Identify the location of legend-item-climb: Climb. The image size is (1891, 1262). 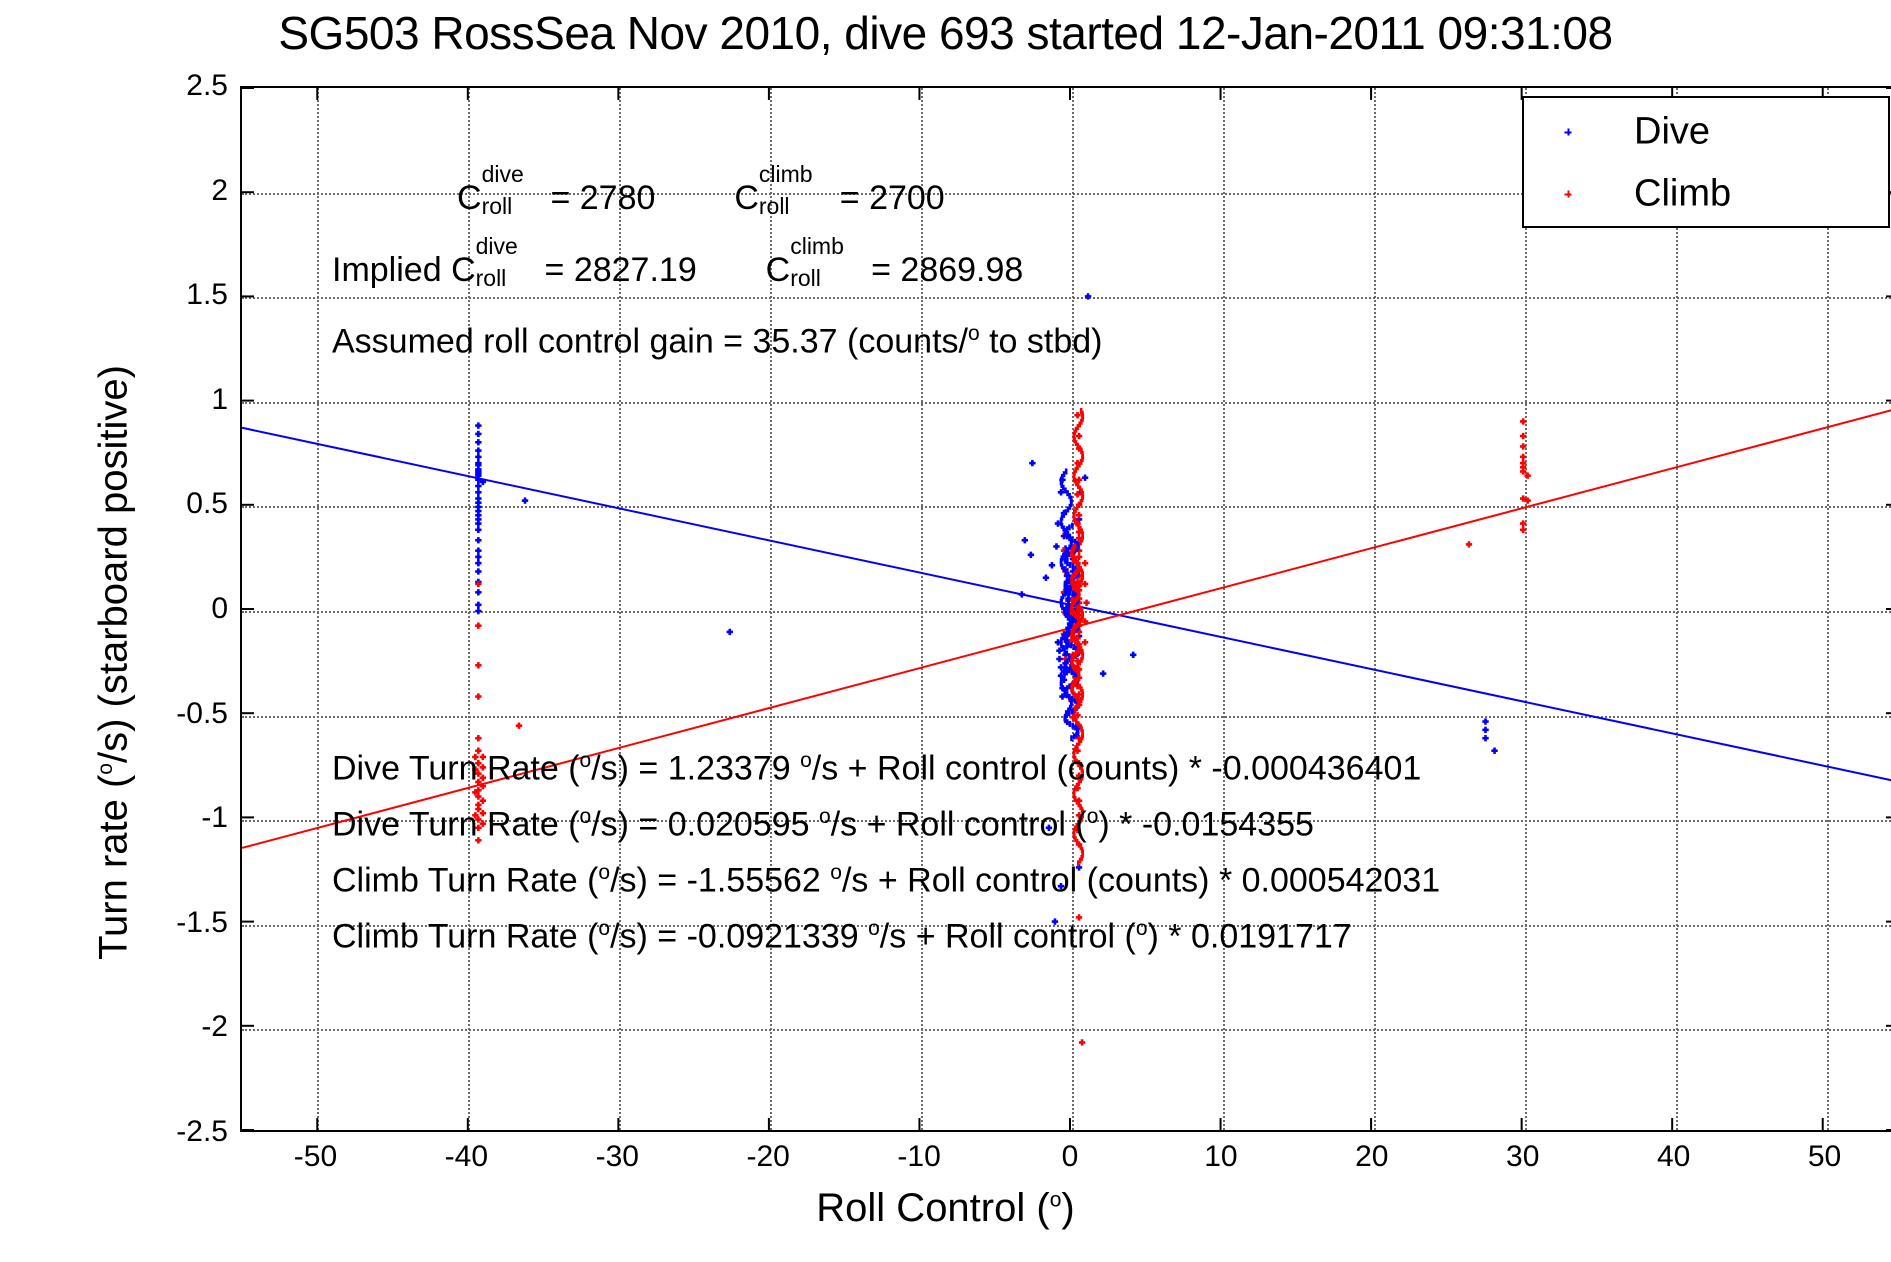
(1706, 194).